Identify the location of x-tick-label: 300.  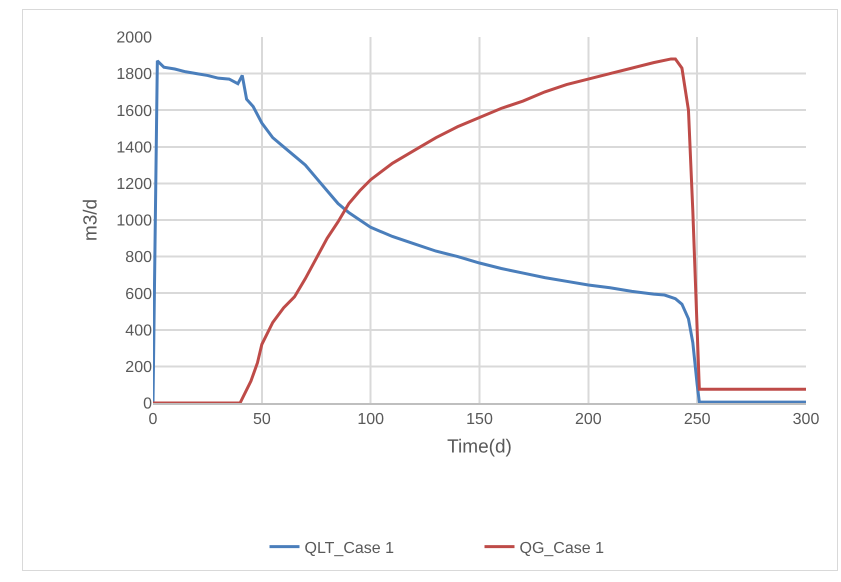
(806, 419).